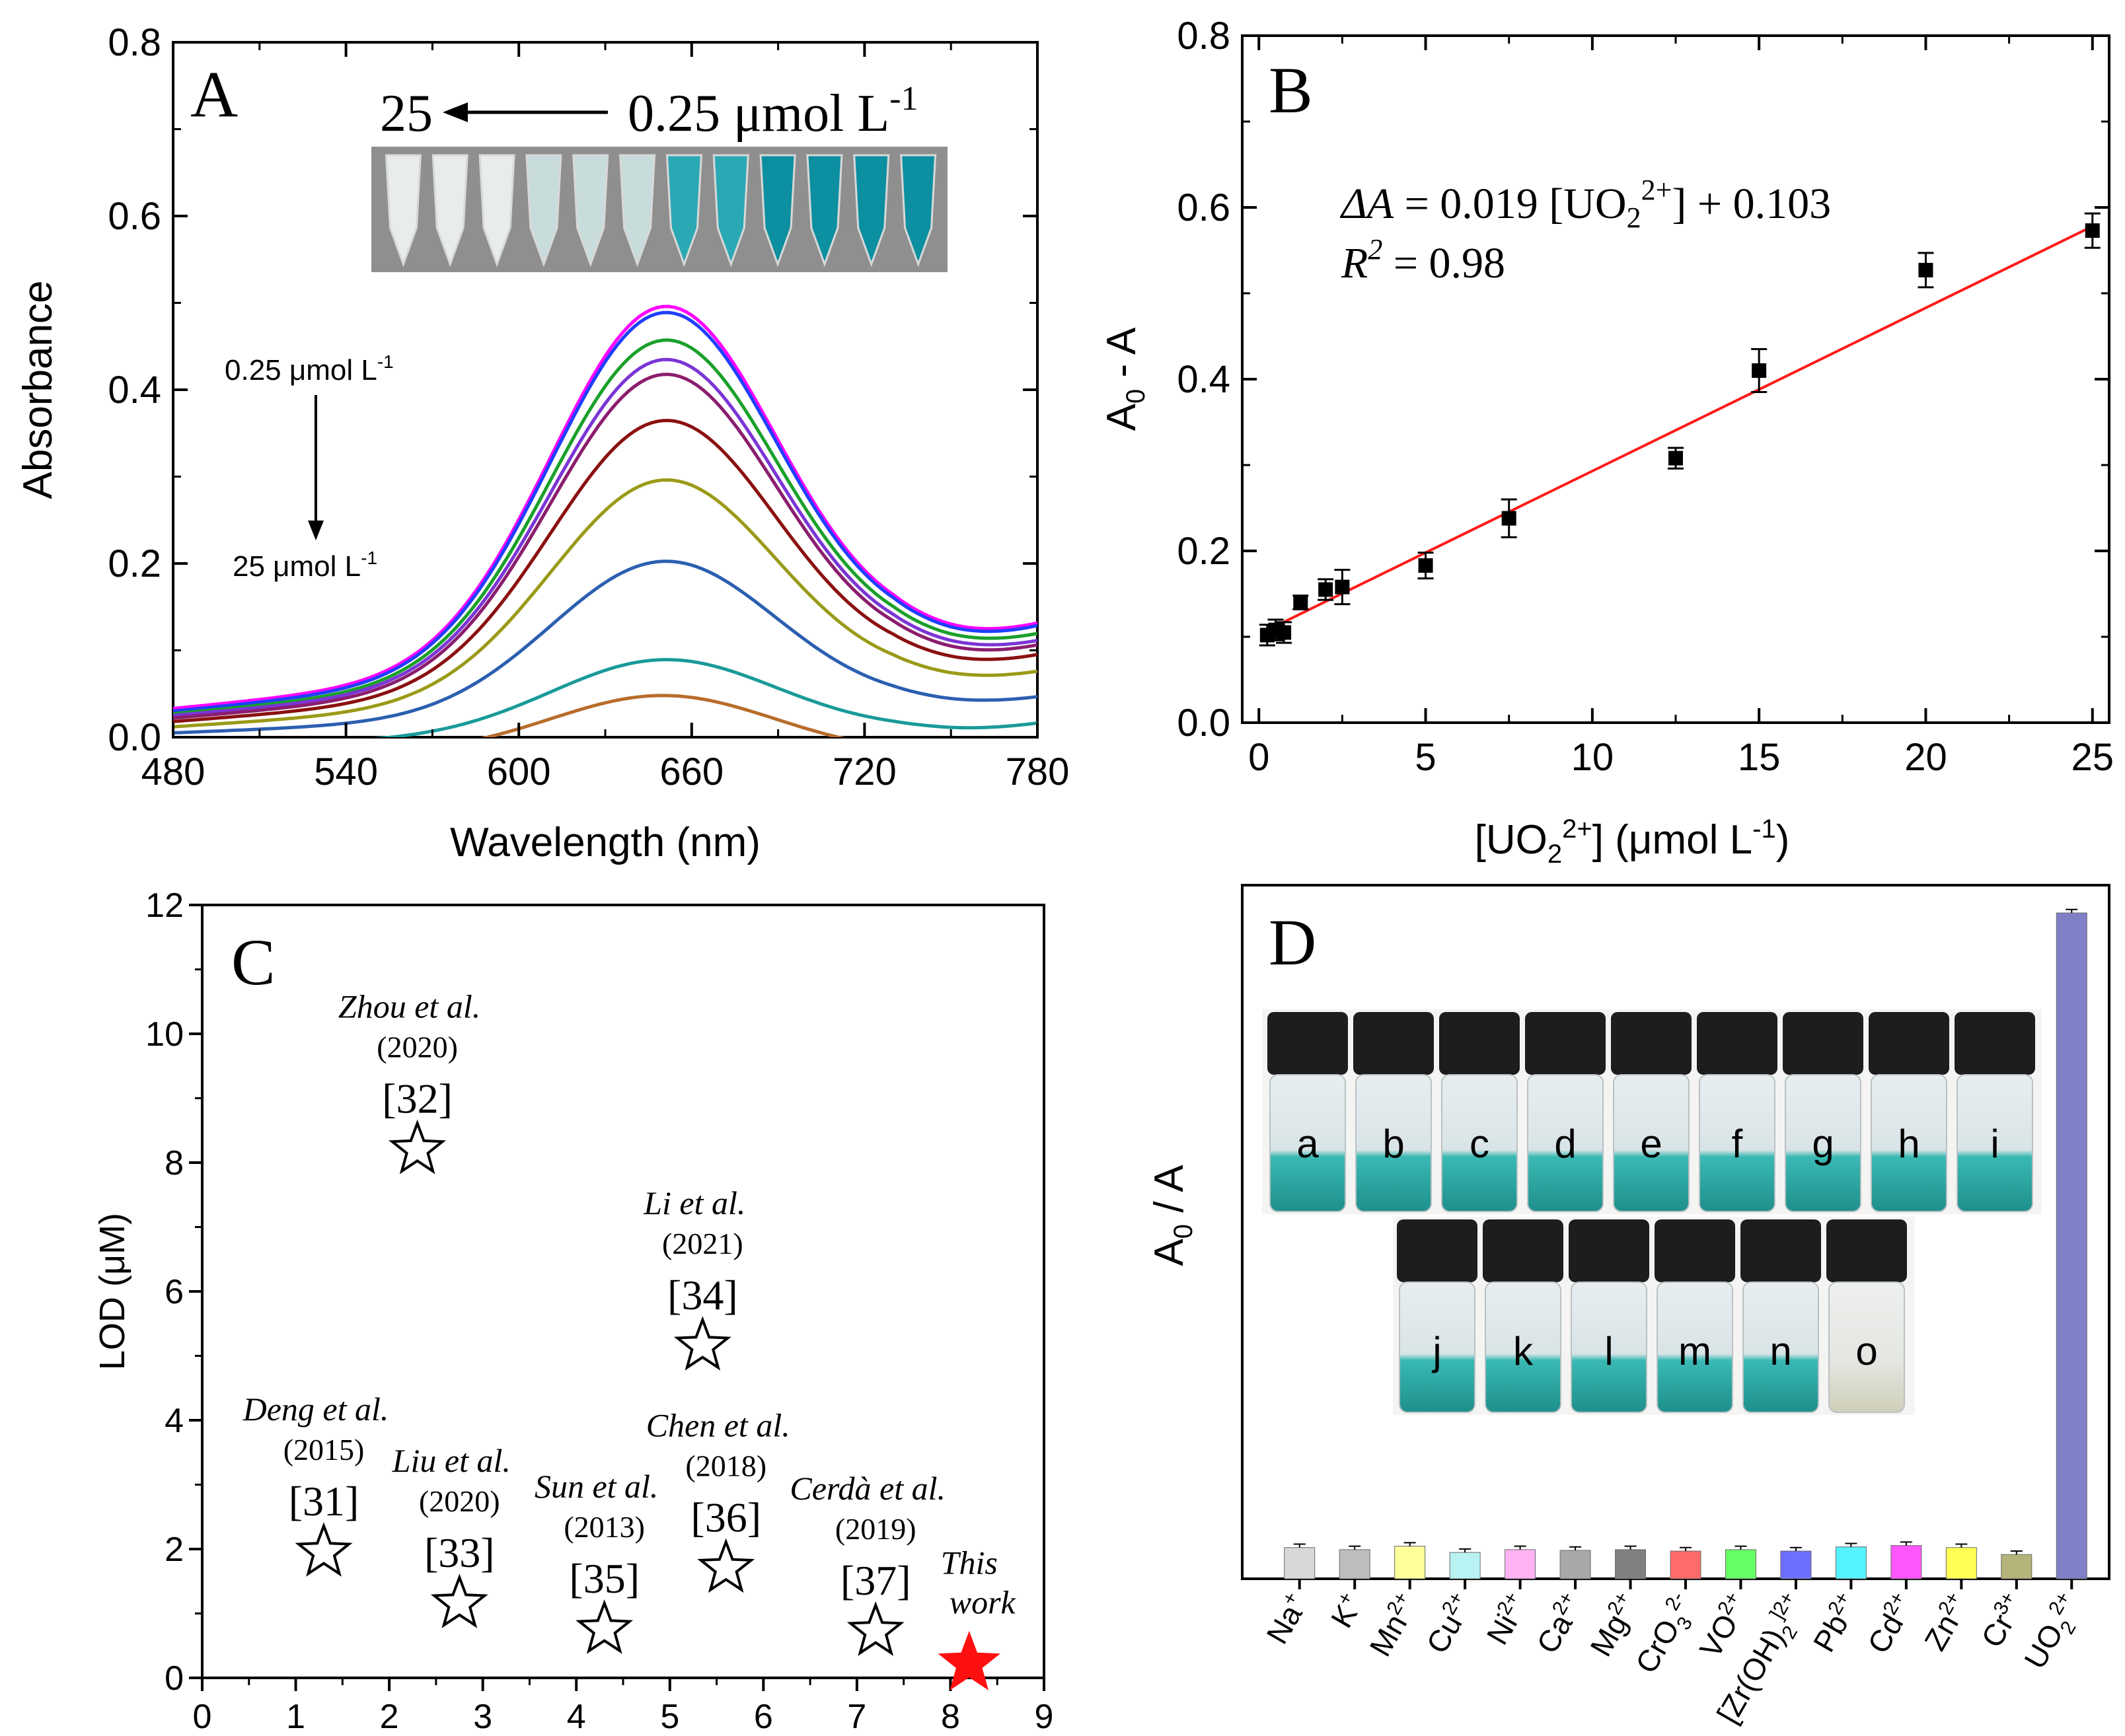  I want to click on fit-equation-prefix: ΔA, so click(1366, 204).